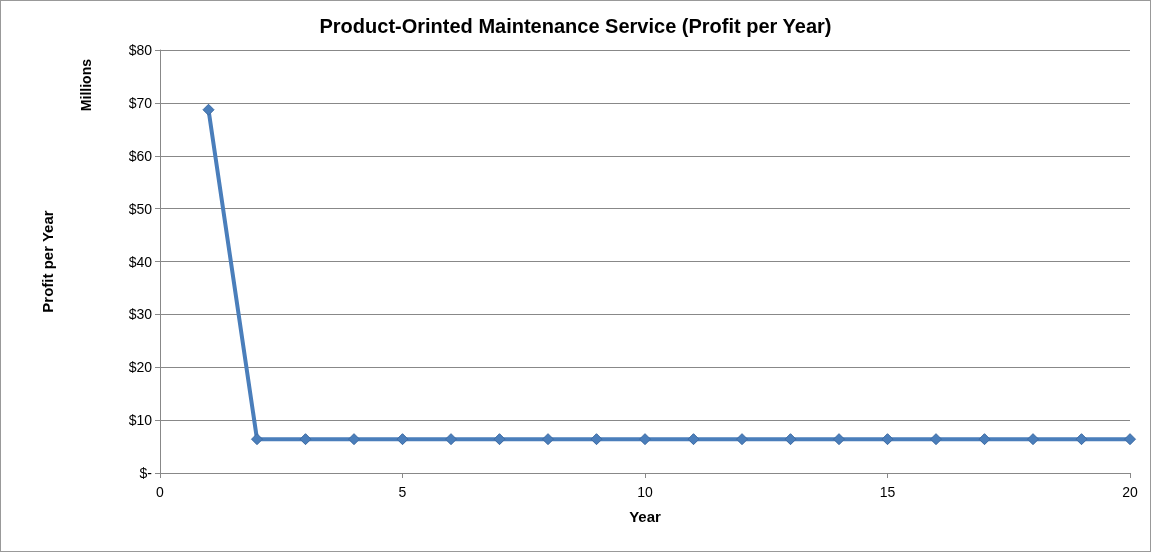 This screenshot has width=1151, height=552. Describe the element at coordinates (160, 492) in the screenshot. I see `x-tick-label: 0` at that location.